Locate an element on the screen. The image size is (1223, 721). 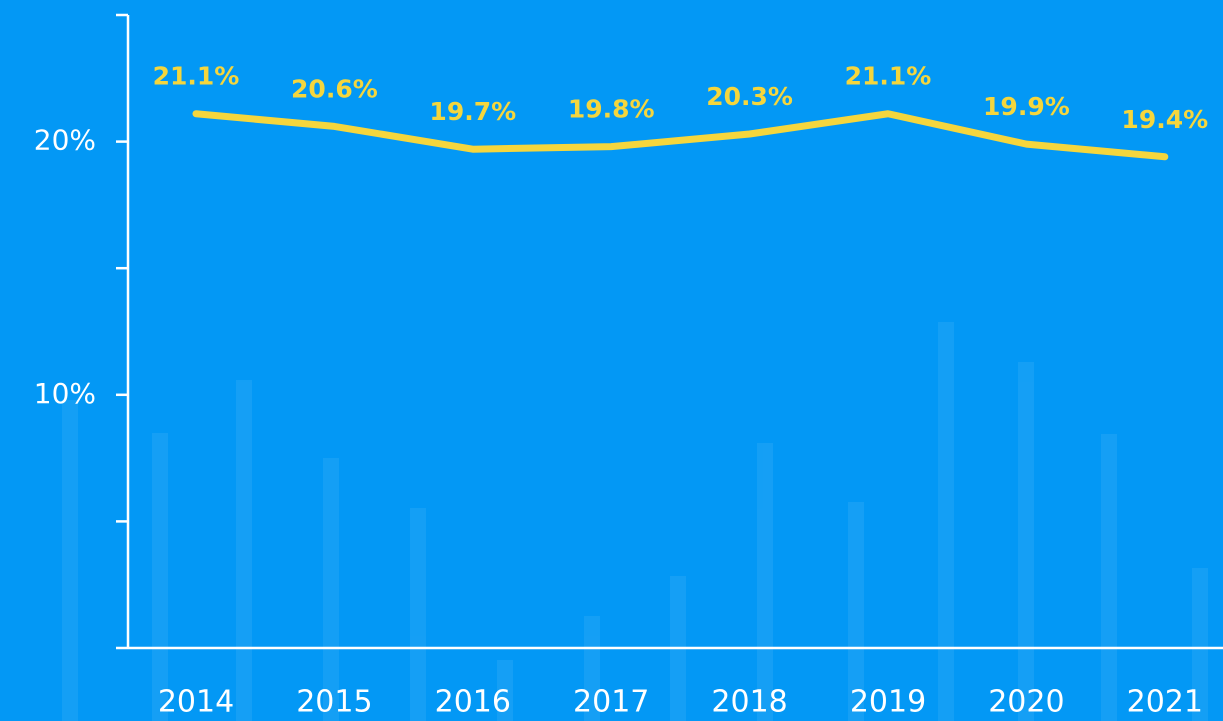
data-label: 19.9% is located at coordinates (1026, 106).